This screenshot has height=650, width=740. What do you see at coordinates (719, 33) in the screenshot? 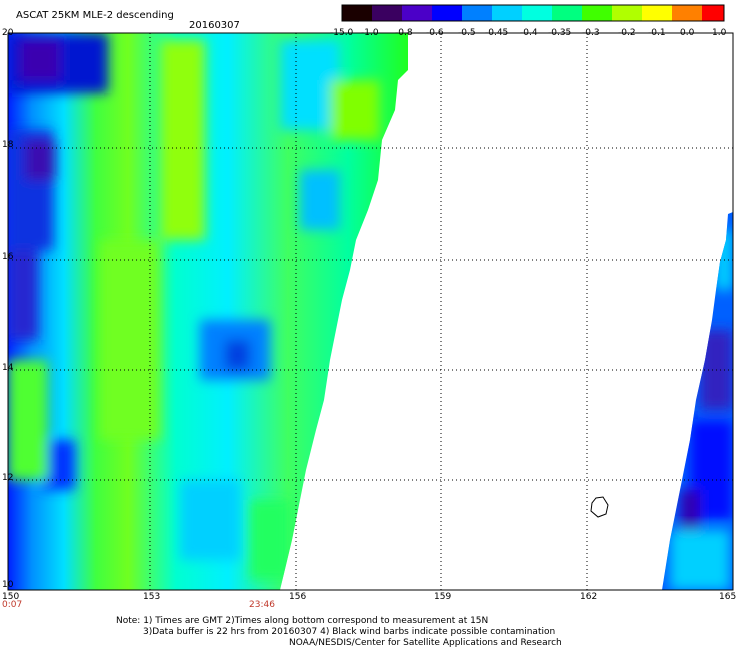
I see `colorbar-label: 1.0` at bounding box center [719, 33].